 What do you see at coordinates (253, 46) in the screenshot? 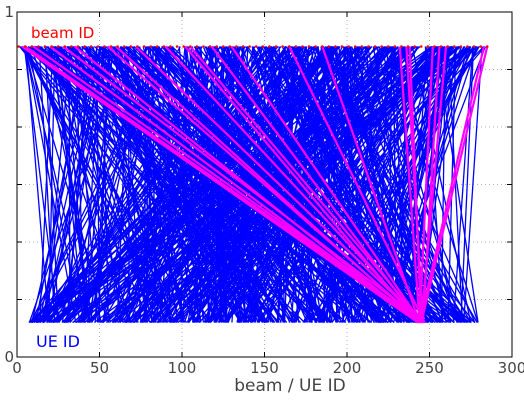
I see `beam-id-markers` at bounding box center [253, 46].